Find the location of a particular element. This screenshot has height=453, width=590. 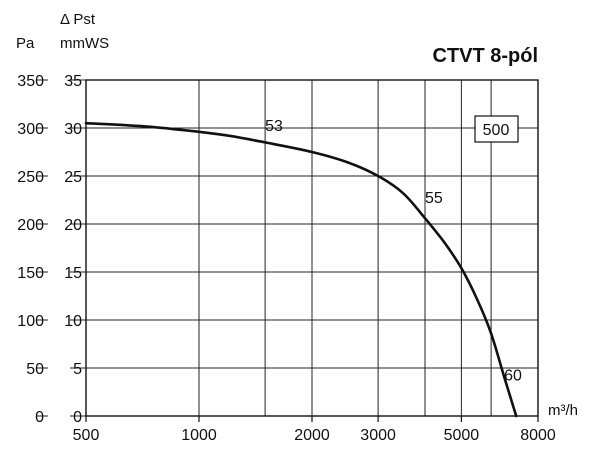

y-right-tick-label: 30 is located at coordinates (73, 129).